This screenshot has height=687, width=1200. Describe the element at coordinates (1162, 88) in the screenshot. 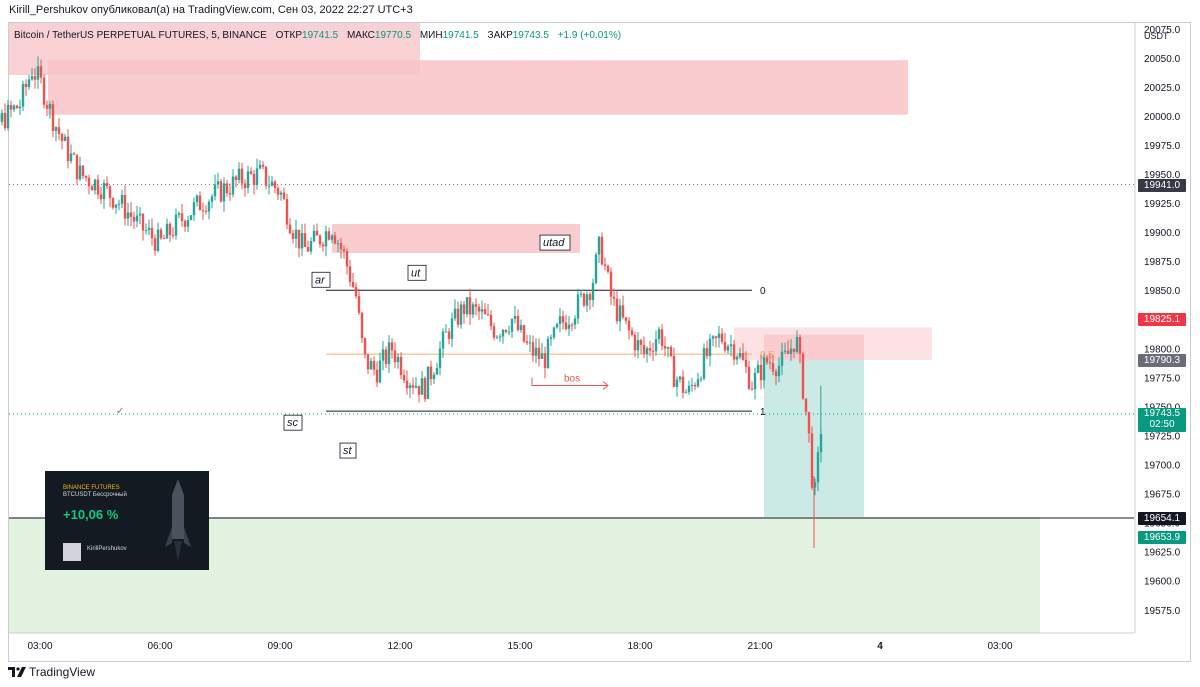

I see `y-tick-label: 20025.0` at that location.